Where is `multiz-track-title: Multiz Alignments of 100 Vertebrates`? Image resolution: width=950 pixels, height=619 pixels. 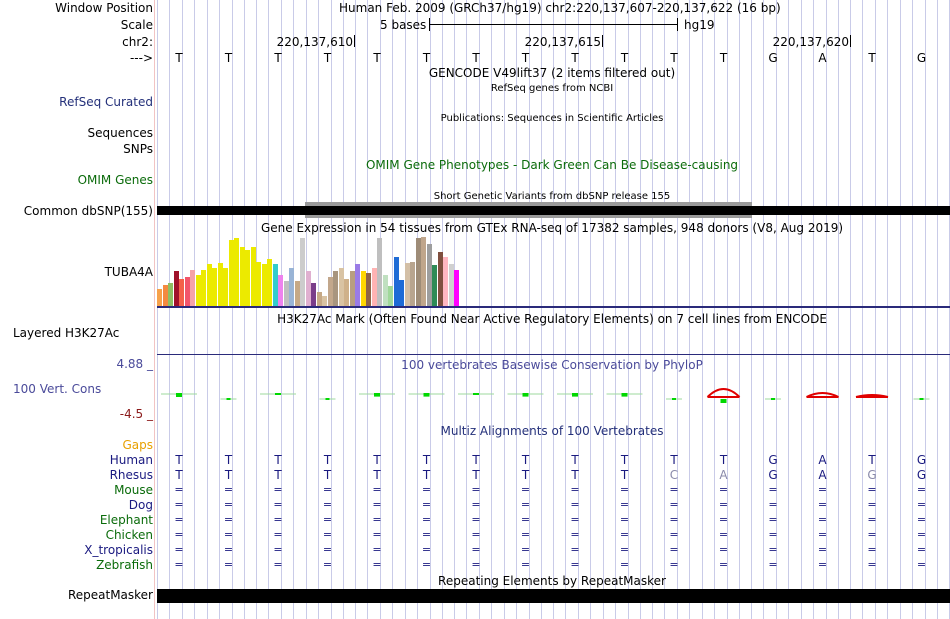 multiz-track-title: Multiz Alignments of 100 Vertebrates is located at coordinates (552, 431).